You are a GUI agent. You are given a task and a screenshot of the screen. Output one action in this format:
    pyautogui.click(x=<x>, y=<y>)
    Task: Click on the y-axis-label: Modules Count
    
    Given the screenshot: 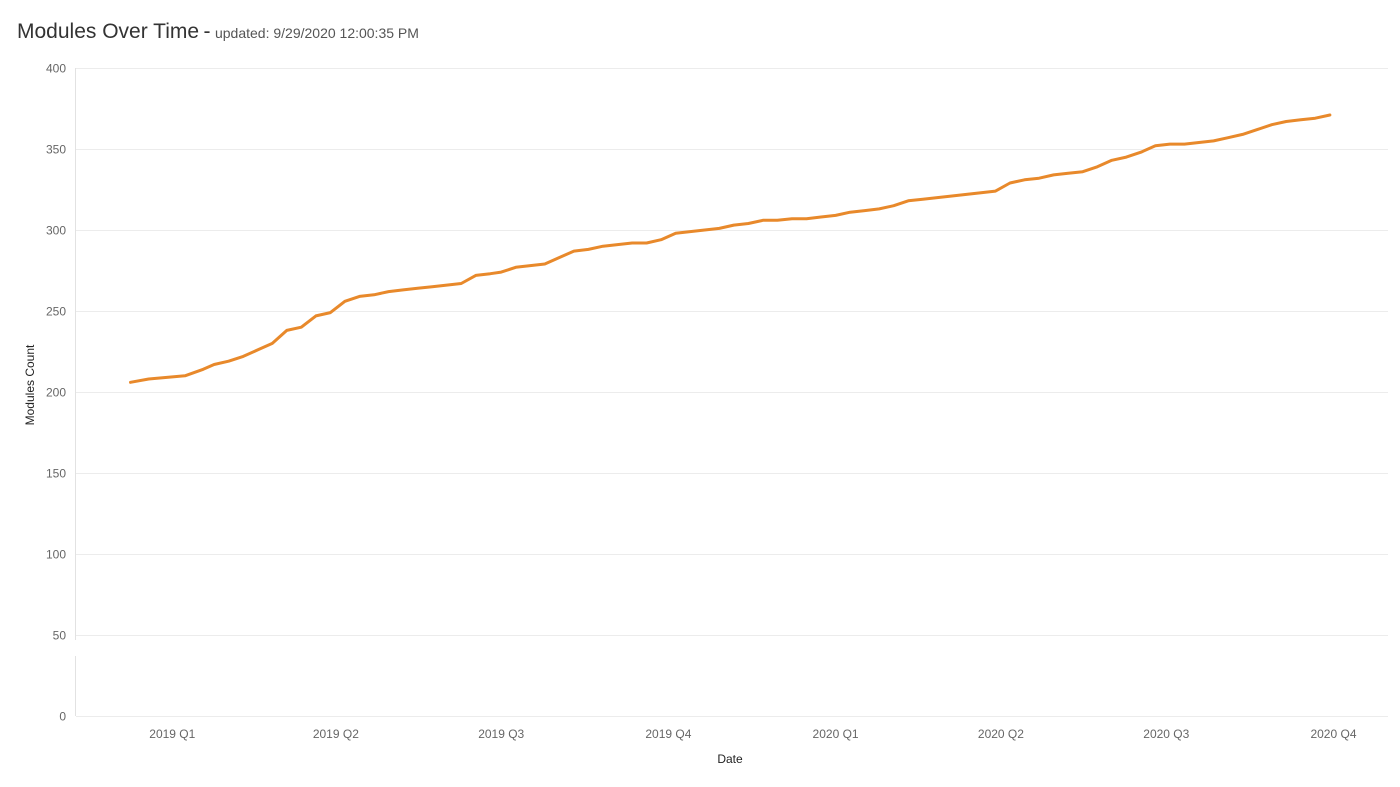 What is the action you would take?
    pyautogui.click(x=30, y=384)
    